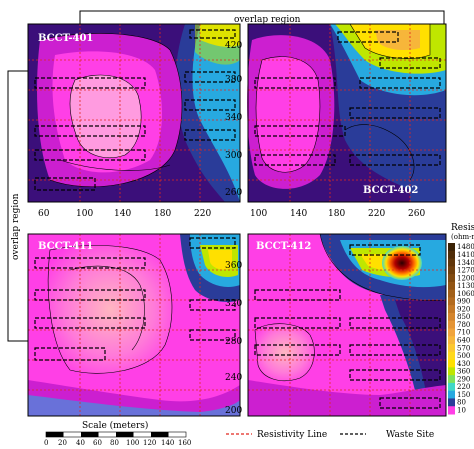 The width and height of the screenshot is (474, 449). I want to click on tick-label: 420, so click(233, 46).